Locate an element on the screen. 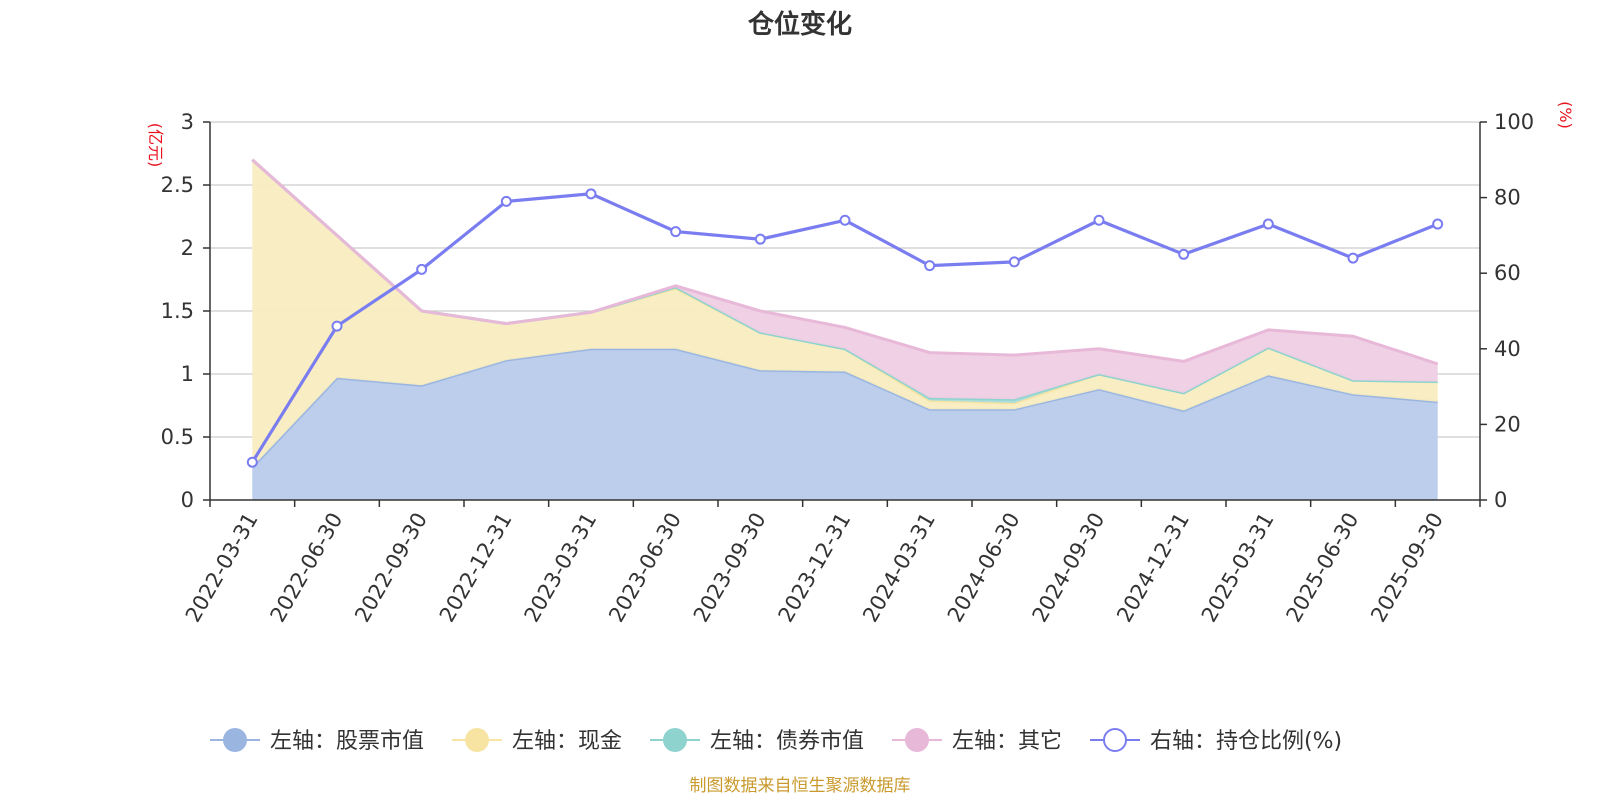 This screenshot has height=800, width=1600. left-tick-label: 2.5 is located at coordinates (177, 185).